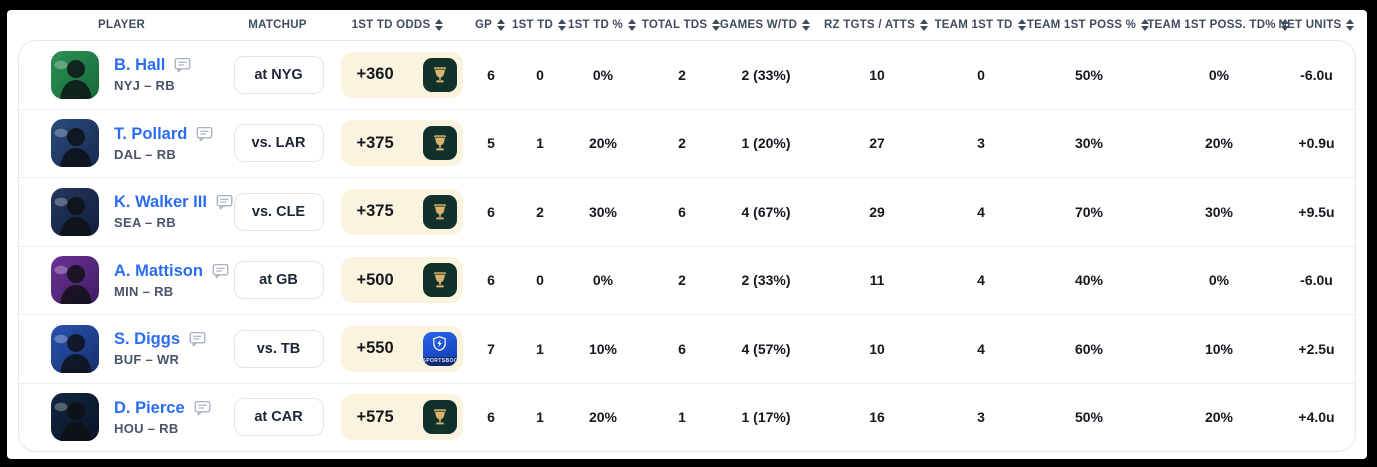 The width and height of the screenshot is (1377, 467). What do you see at coordinates (490, 25) in the screenshot?
I see `column-header-gp: GP` at bounding box center [490, 25].